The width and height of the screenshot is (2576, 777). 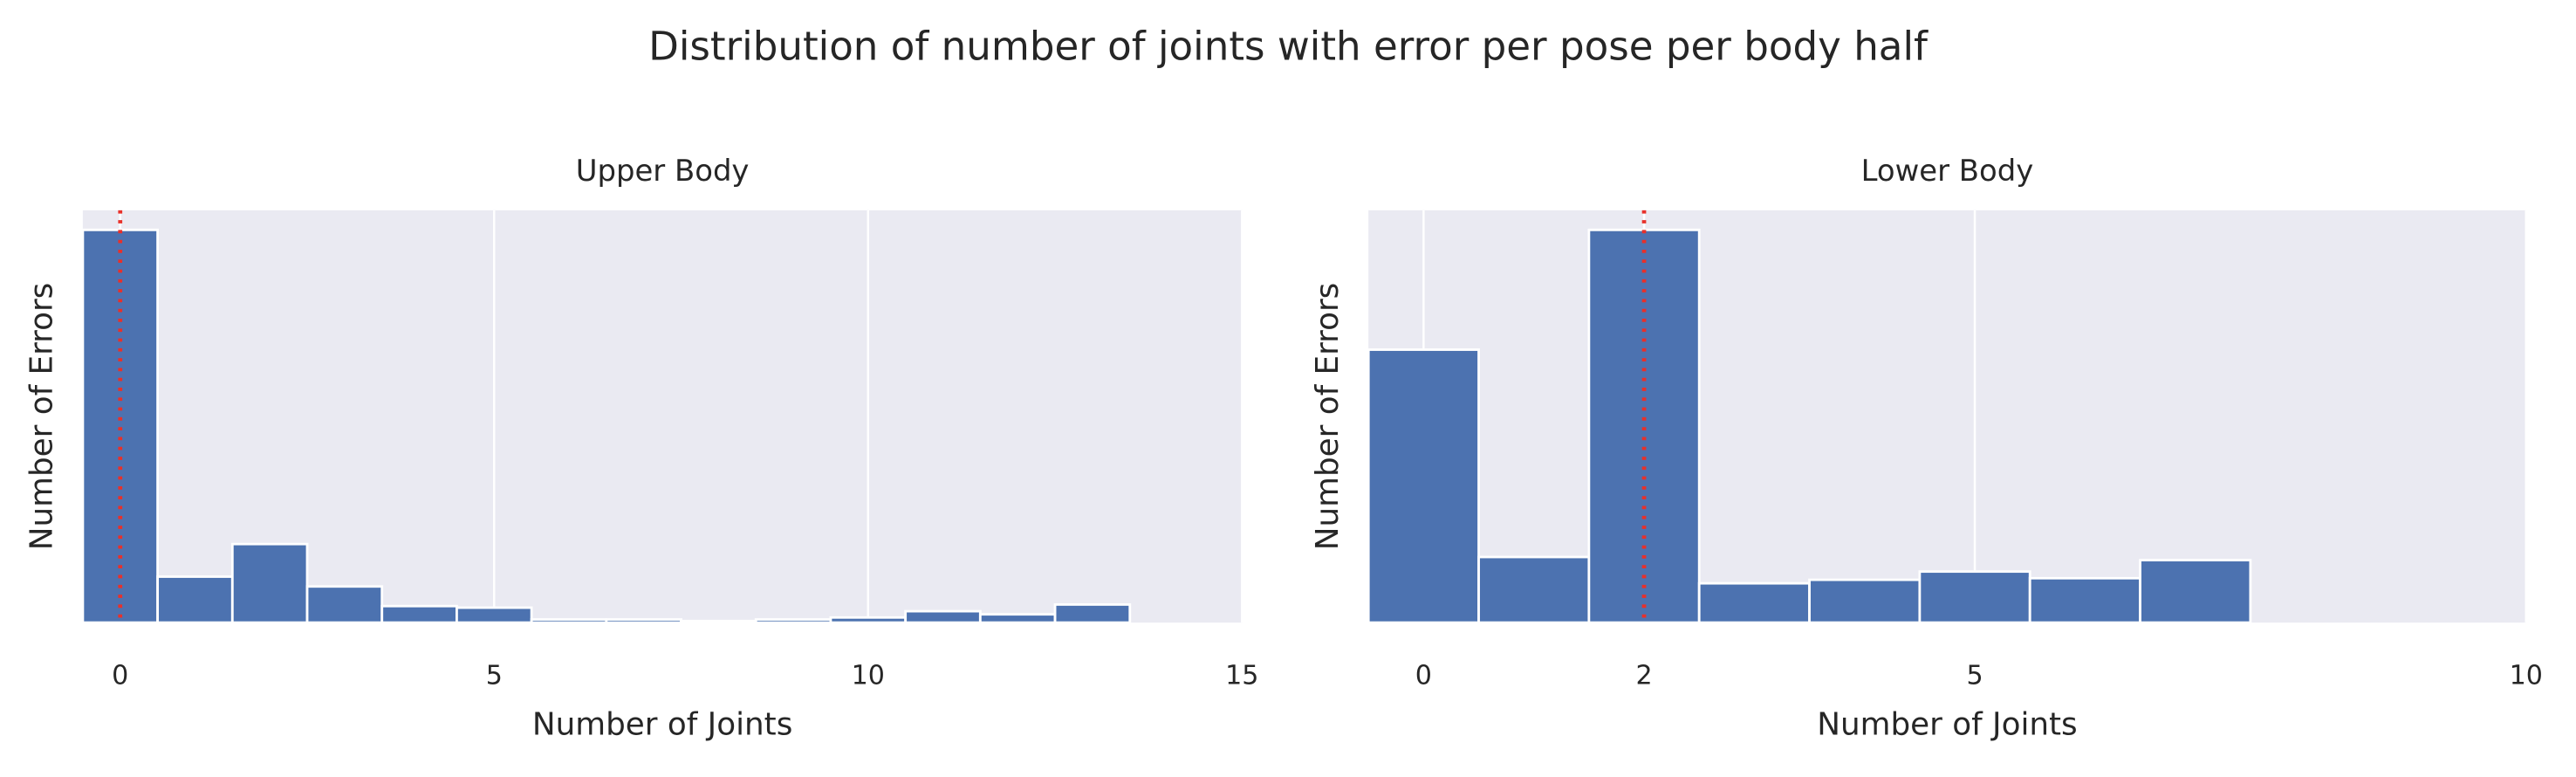 What do you see at coordinates (663, 171) in the screenshot?
I see `subplot-title: Upper Body` at bounding box center [663, 171].